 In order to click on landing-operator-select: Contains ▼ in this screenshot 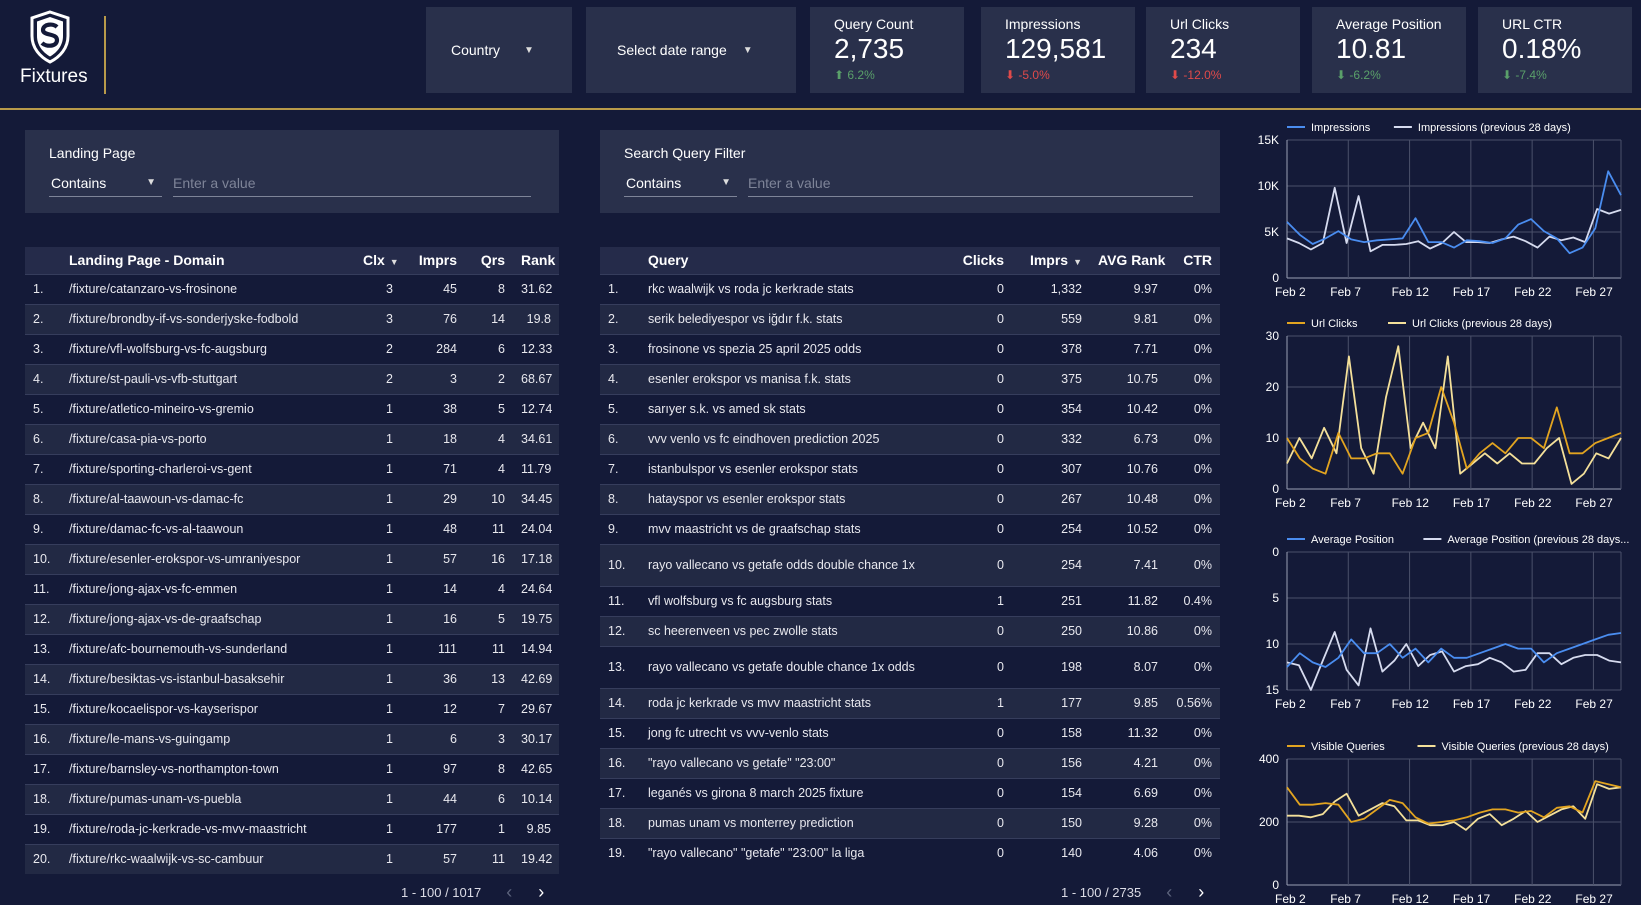, I will do `click(105, 183)`.